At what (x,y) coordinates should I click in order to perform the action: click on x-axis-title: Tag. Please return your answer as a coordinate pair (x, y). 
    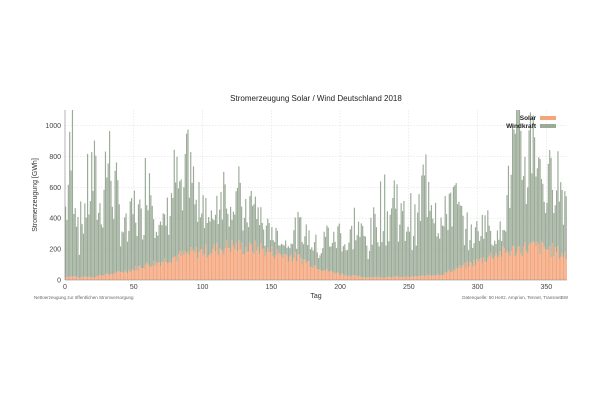
    Looking at the image, I should click on (315, 296).